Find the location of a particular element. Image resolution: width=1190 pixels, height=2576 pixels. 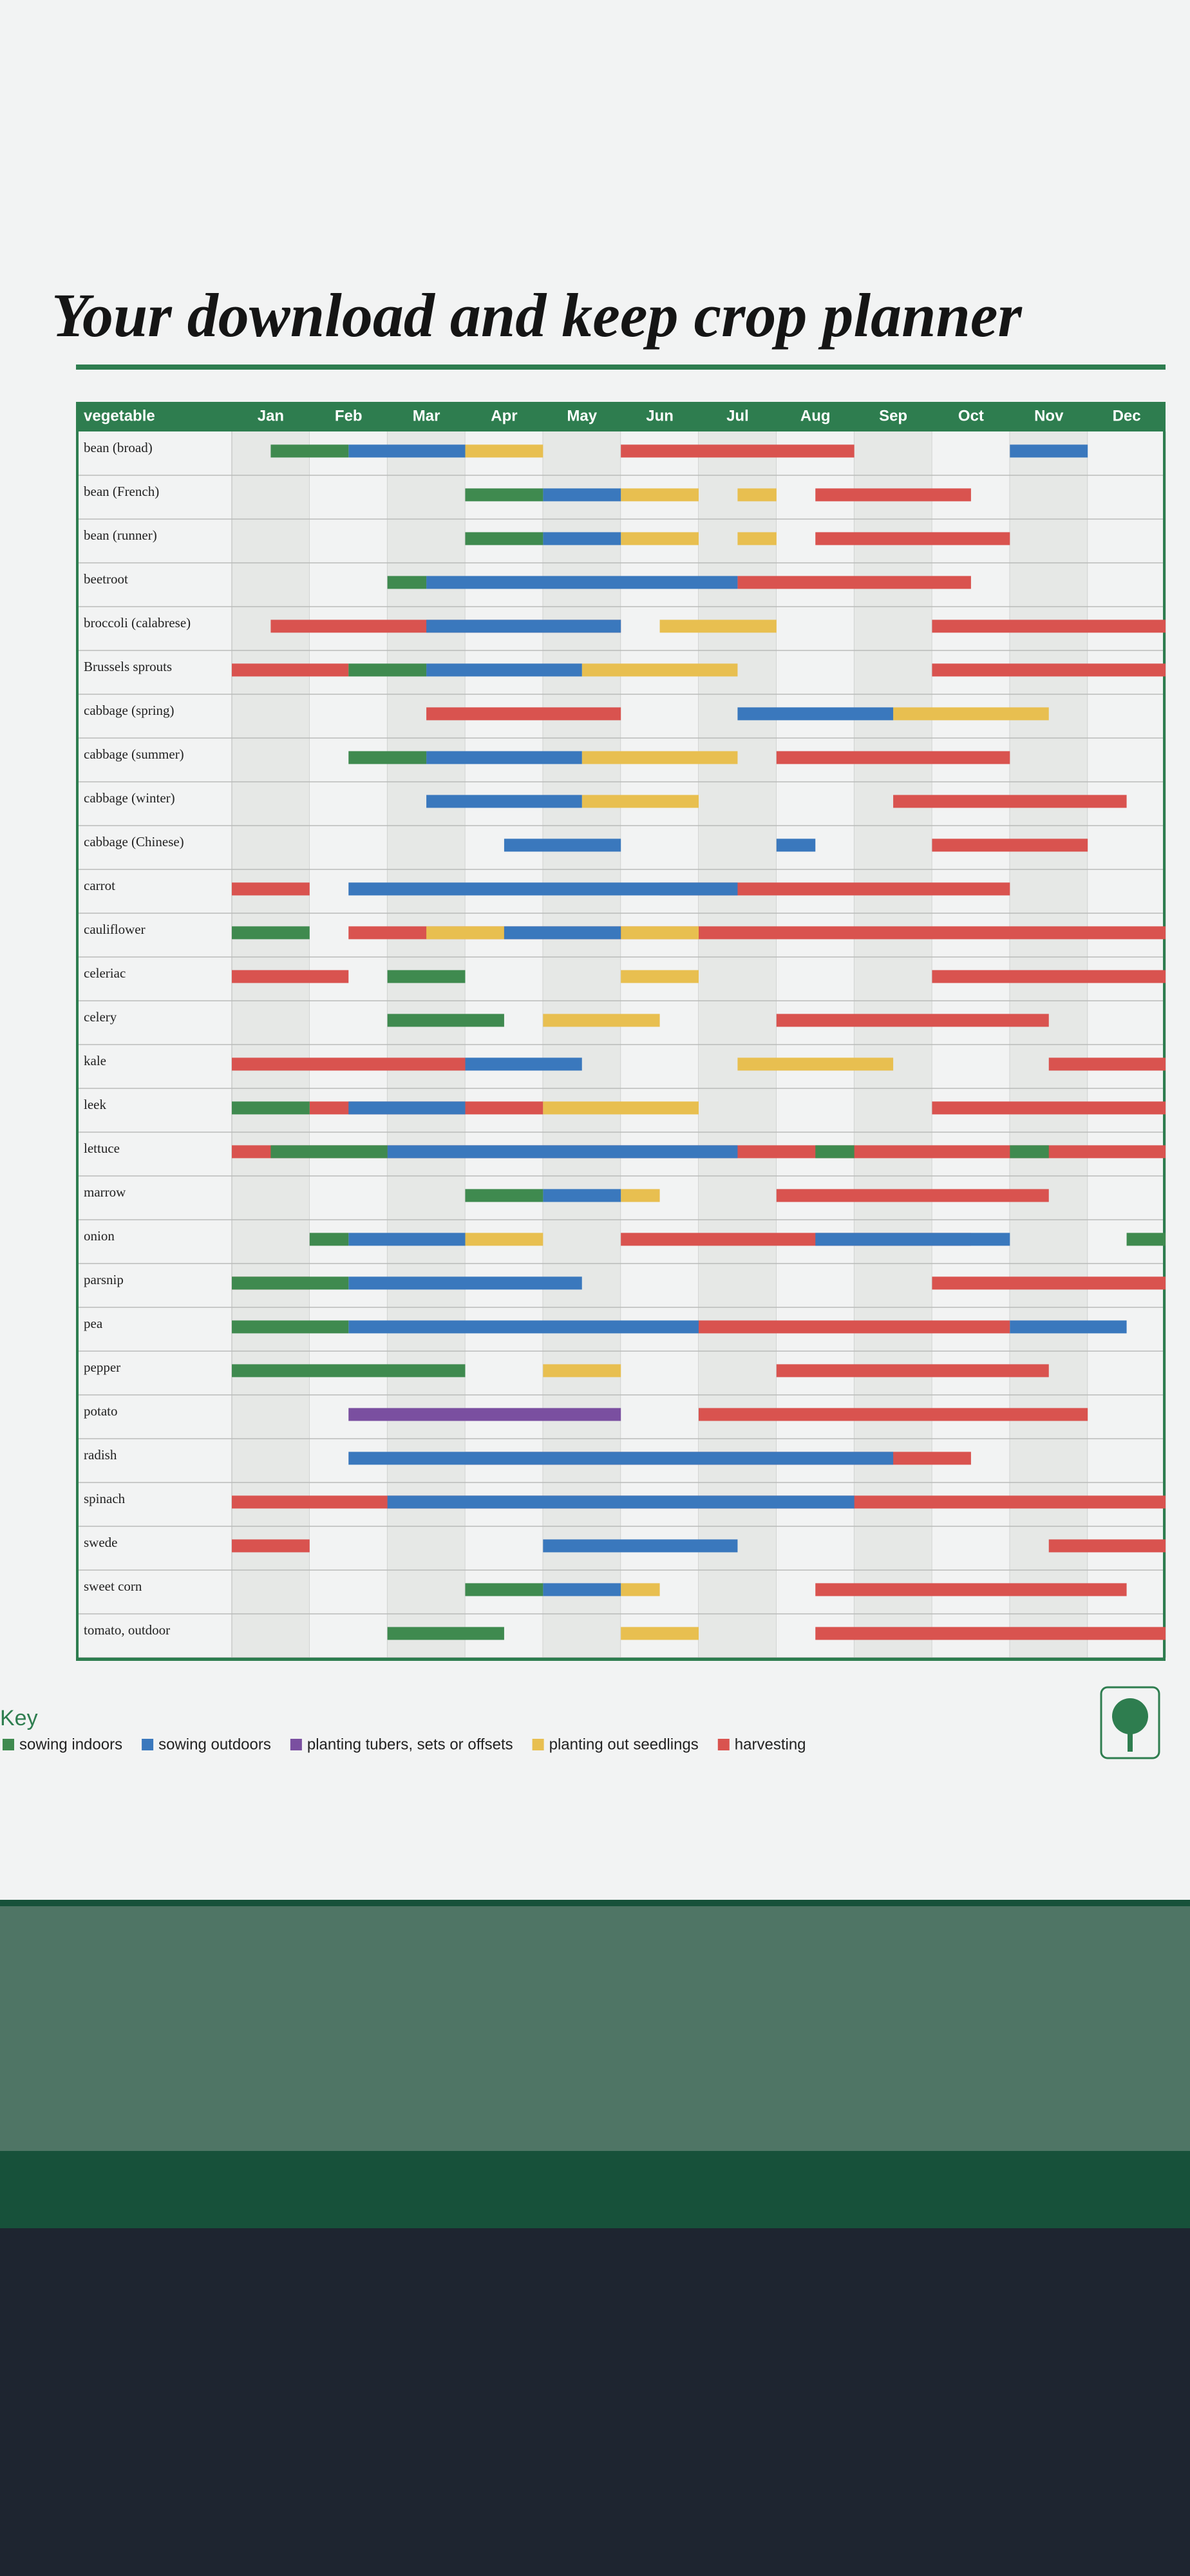

legend-label: sowing indoors is located at coordinates (70, 1744).